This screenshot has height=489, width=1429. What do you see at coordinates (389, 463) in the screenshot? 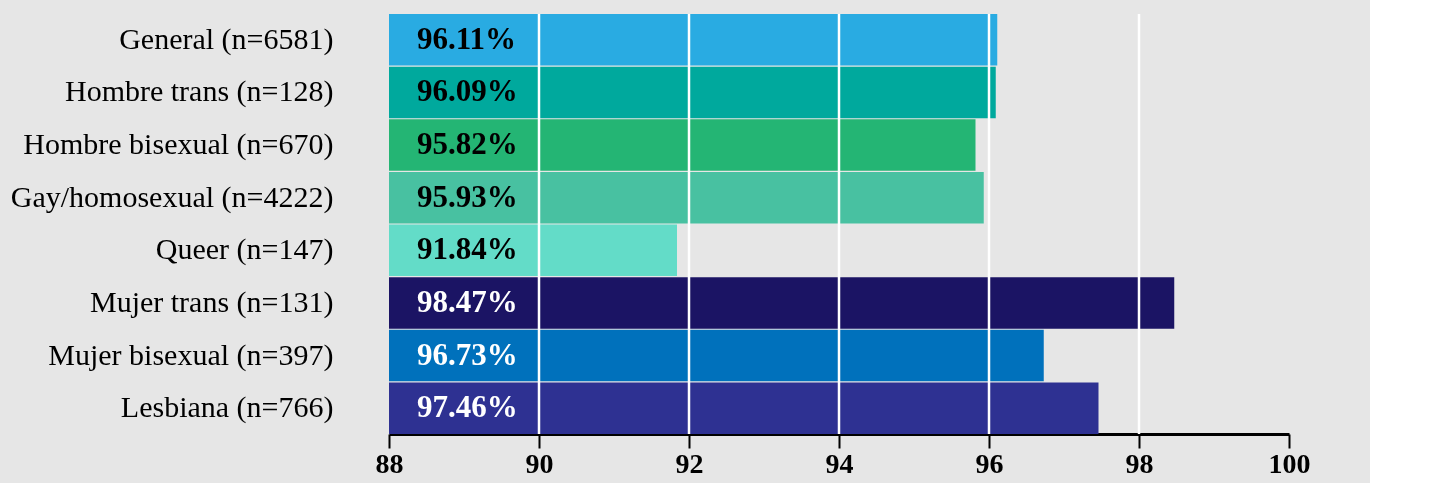
I see `x-tick-label: 88` at bounding box center [389, 463].